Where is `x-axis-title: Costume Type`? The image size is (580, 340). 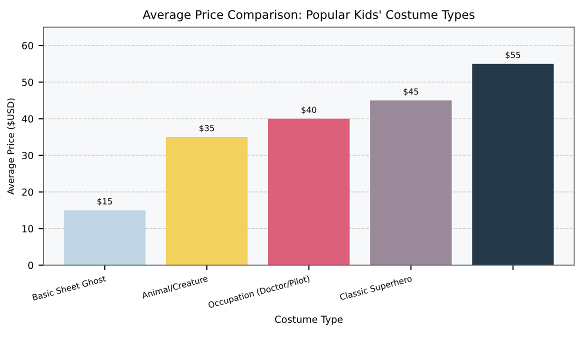 x-axis-title: Costume Type is located at coordinates (309, 320).